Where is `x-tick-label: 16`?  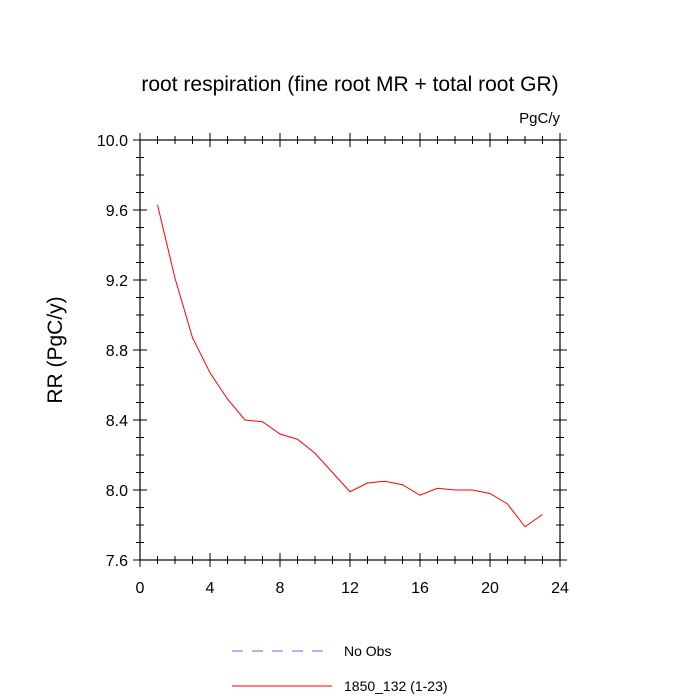
x-tick-label: 16 is located at coordinates (420, 588).